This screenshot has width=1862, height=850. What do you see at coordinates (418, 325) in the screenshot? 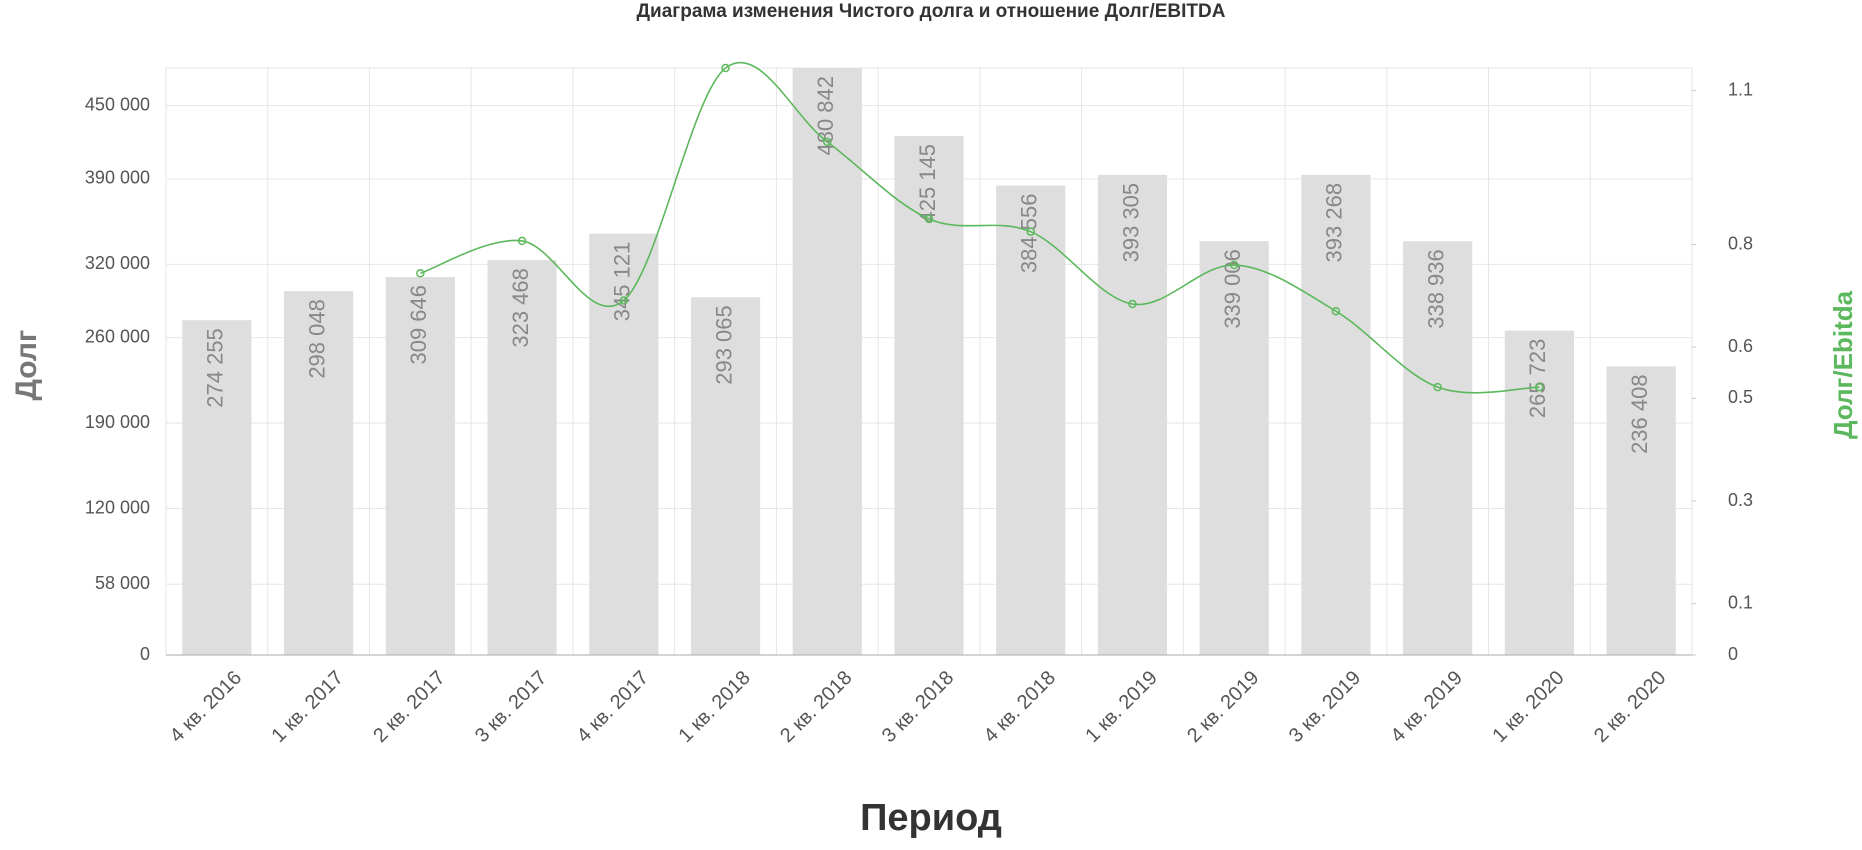
I see `data-label: 309 646` at bounding box center [418, 325].